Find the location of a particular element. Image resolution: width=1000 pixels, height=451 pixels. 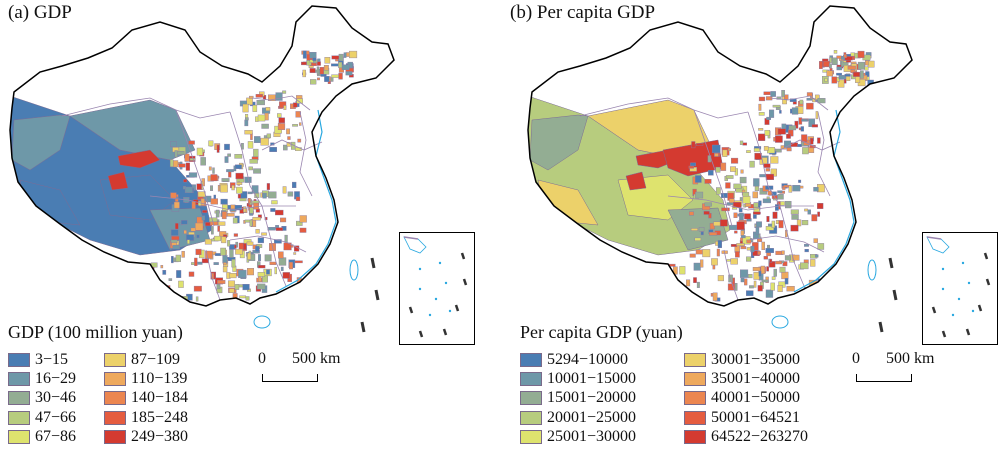

south-china-sea-inset is located at coordinates (437, 288).